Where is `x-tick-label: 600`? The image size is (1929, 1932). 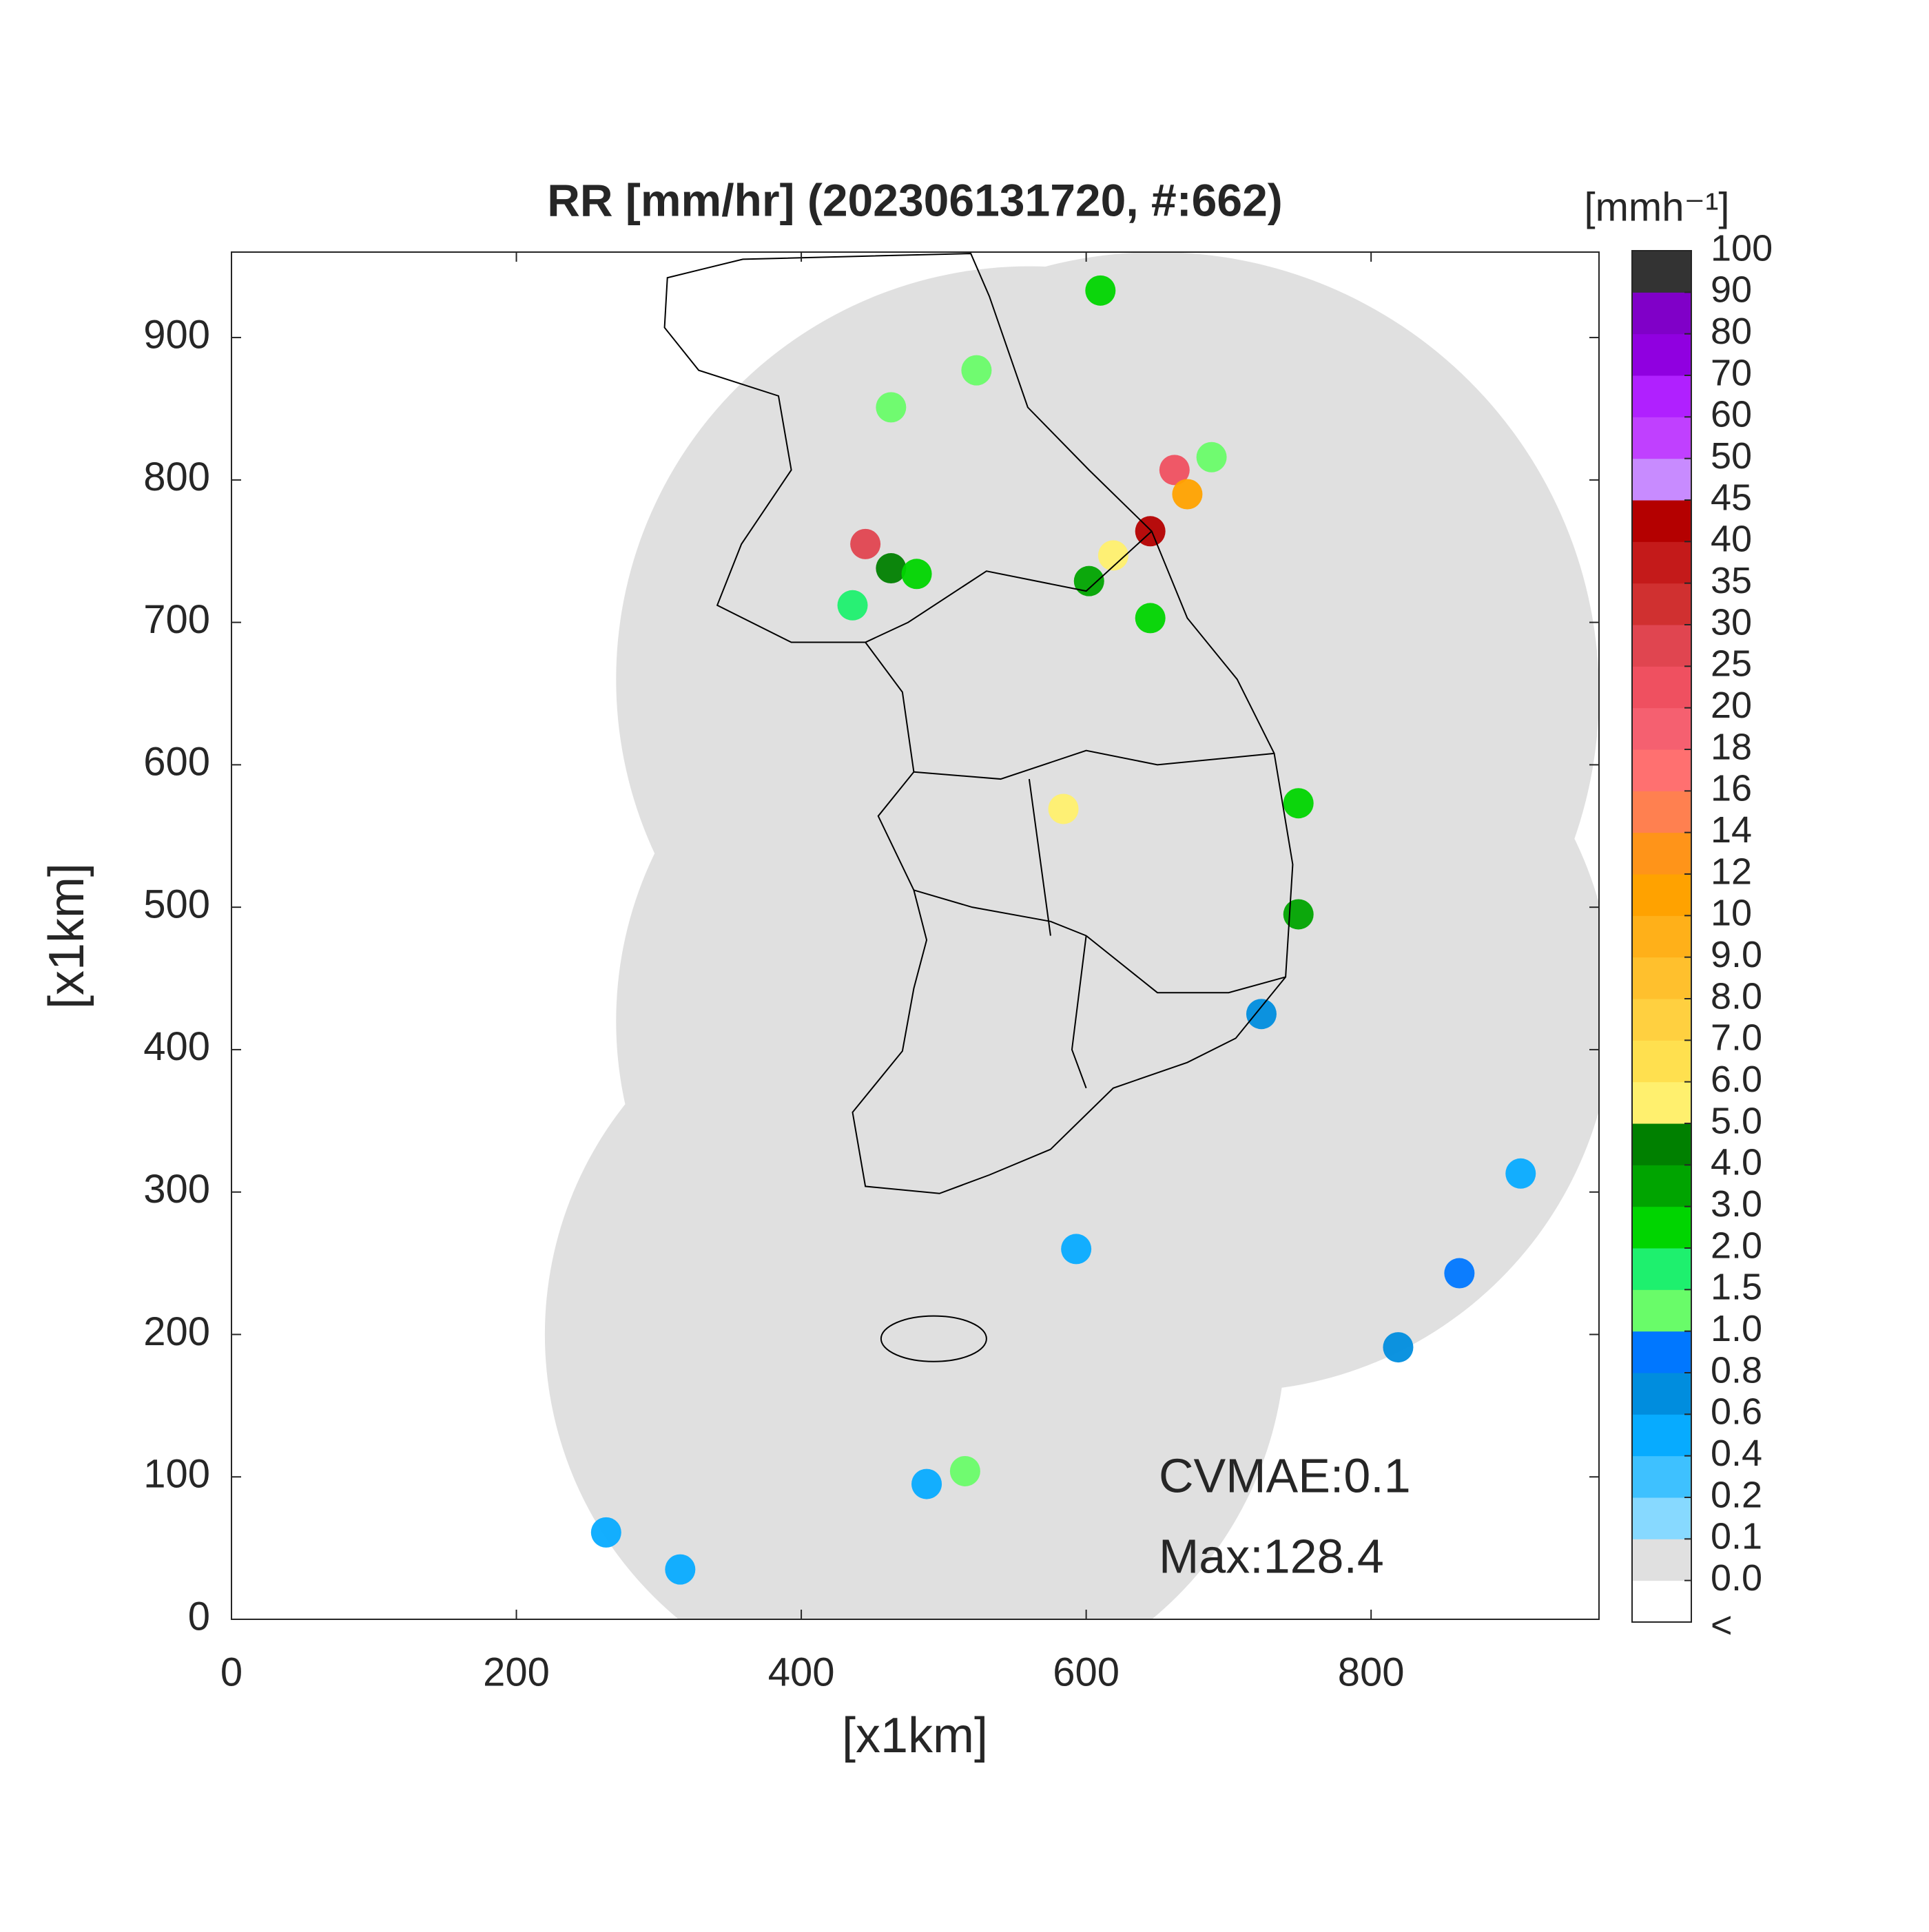 x-tick-label: 600 is located at coordinates (1086, 1672).